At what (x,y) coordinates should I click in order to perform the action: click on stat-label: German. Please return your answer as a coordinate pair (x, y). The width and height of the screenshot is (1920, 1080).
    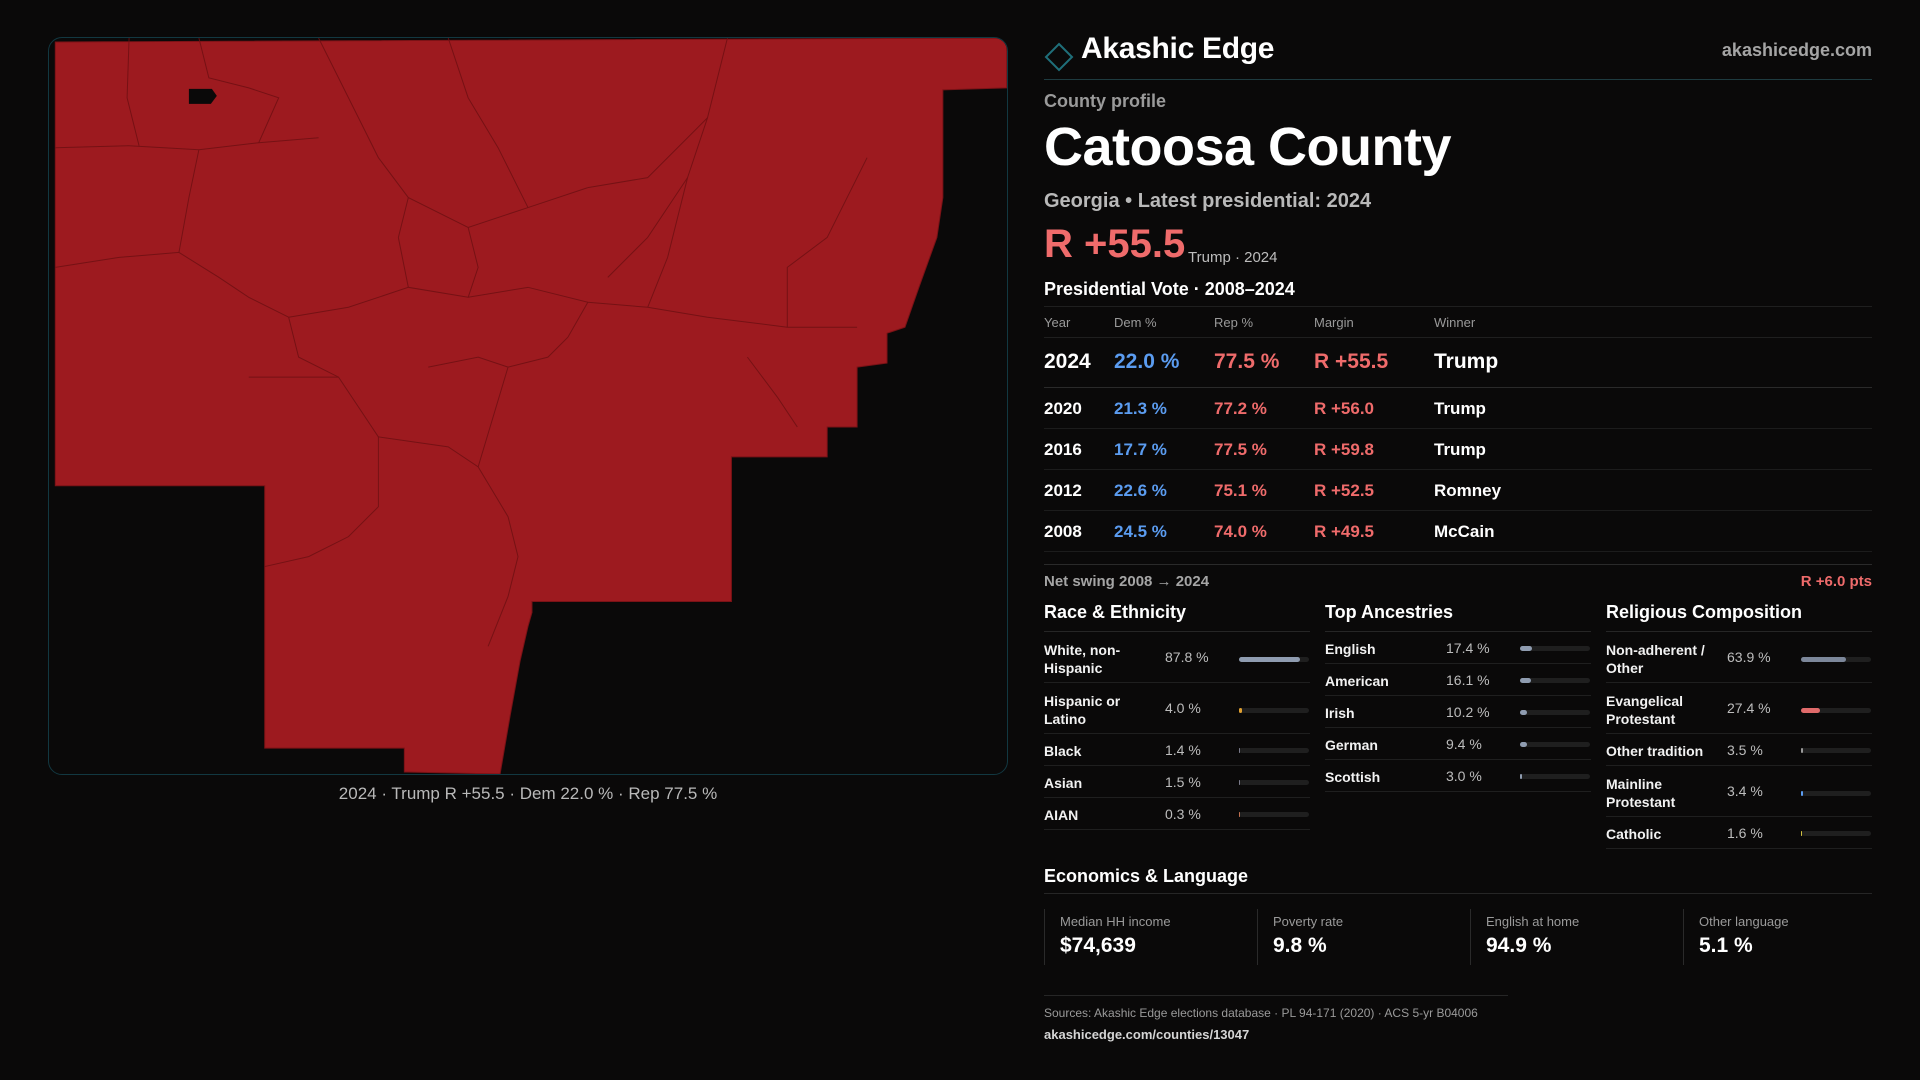
    Looking at the image, I should click on (1351, 745).